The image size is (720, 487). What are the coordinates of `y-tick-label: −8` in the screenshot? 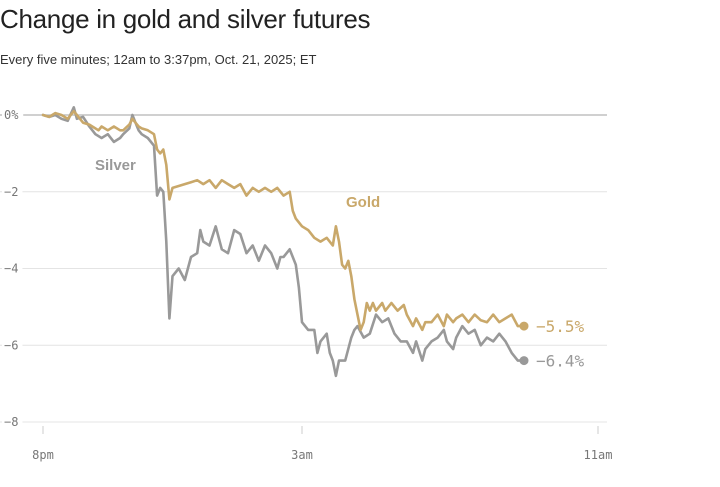 It's located at (11, 422).